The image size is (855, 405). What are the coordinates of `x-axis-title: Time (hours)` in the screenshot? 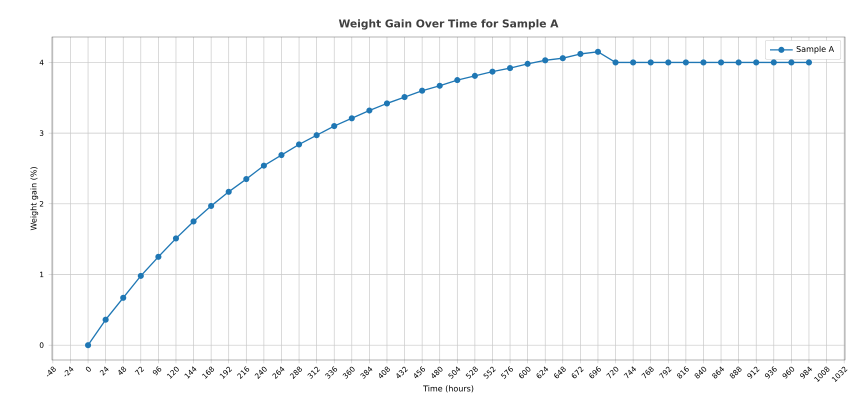 It's located at (448, 388).